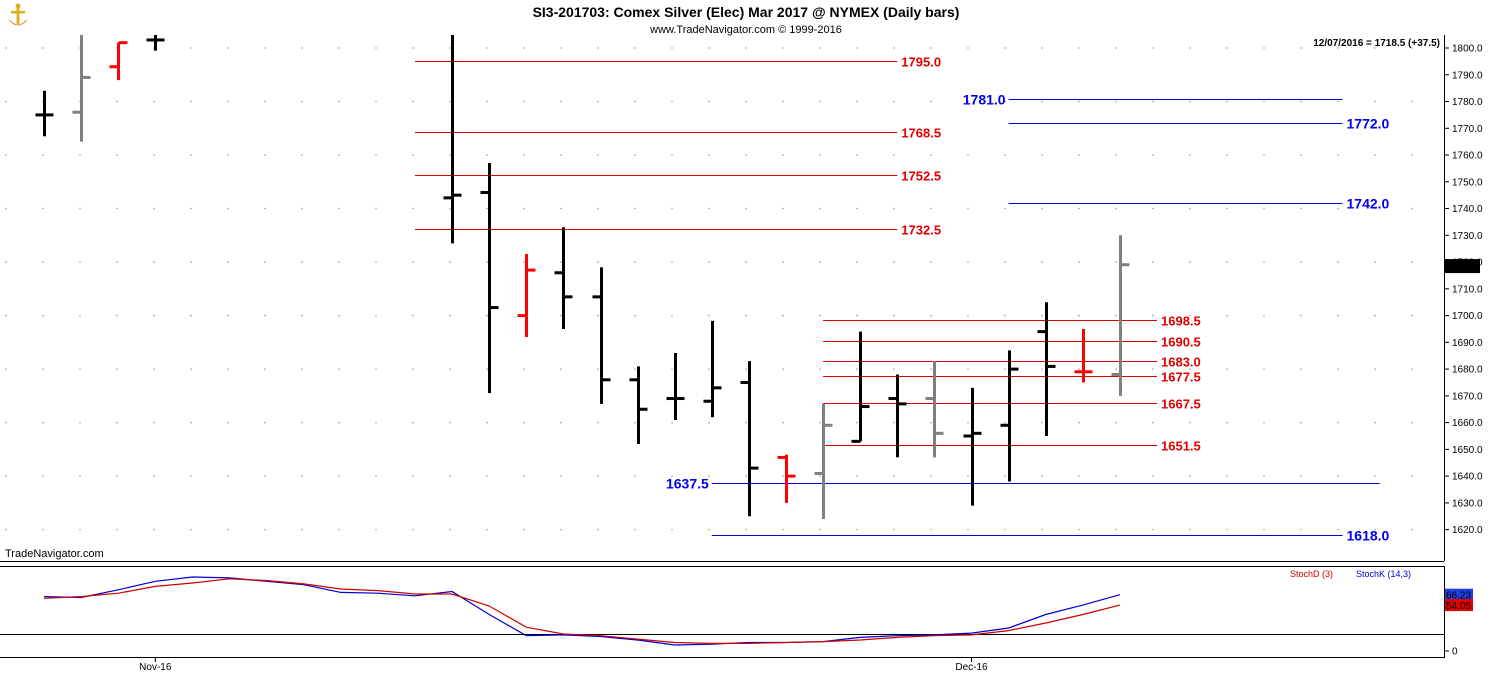  I want to click on level-label: 1683.0, so click(1181, 362).